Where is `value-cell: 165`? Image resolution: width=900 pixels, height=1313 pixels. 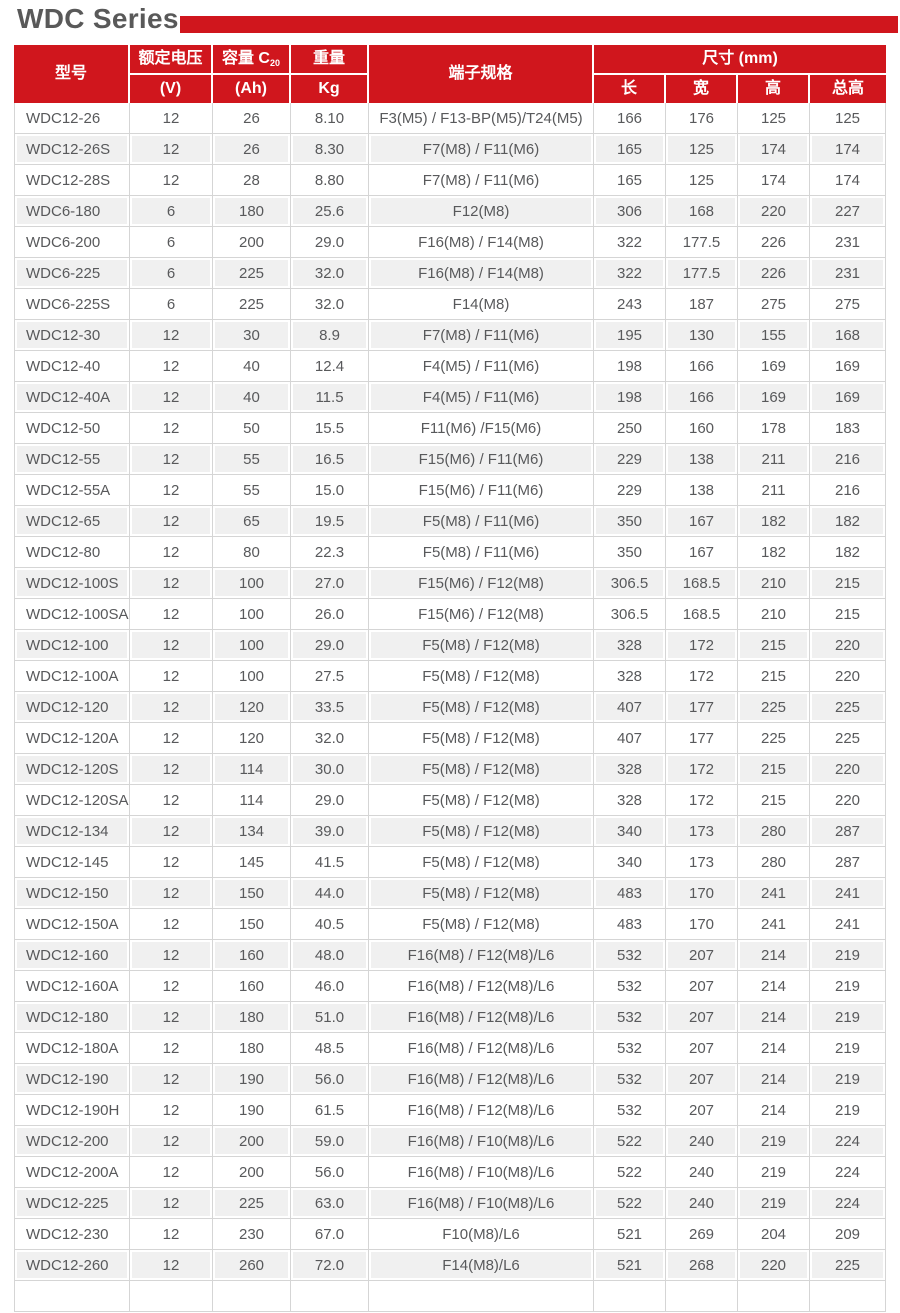 value-cell: 165 is located at coordinates (630, 149).